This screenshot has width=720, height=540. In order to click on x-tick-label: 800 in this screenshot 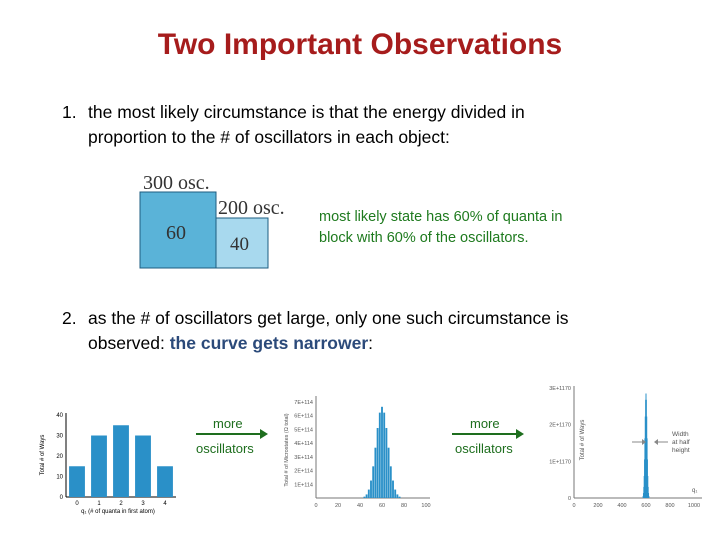, I will do `click(669, 506)`.